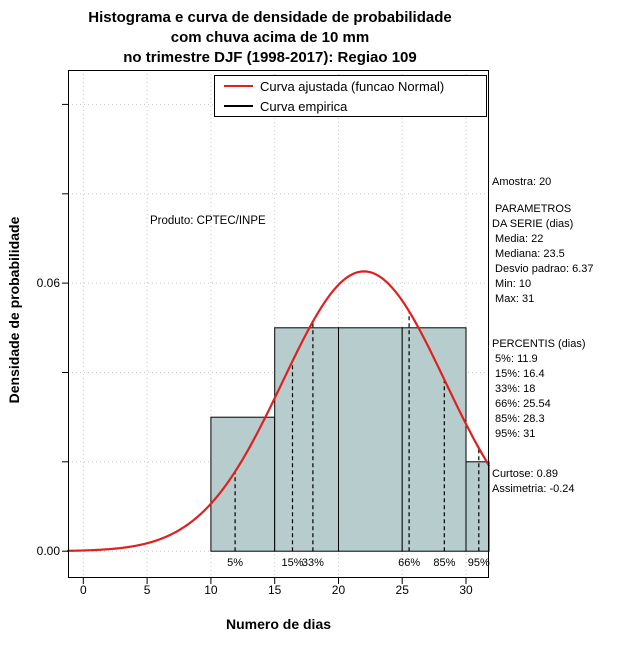 This screenshot has height=660, width=640. I want to click on y-tick-label: 0.00, so click(48, 551).